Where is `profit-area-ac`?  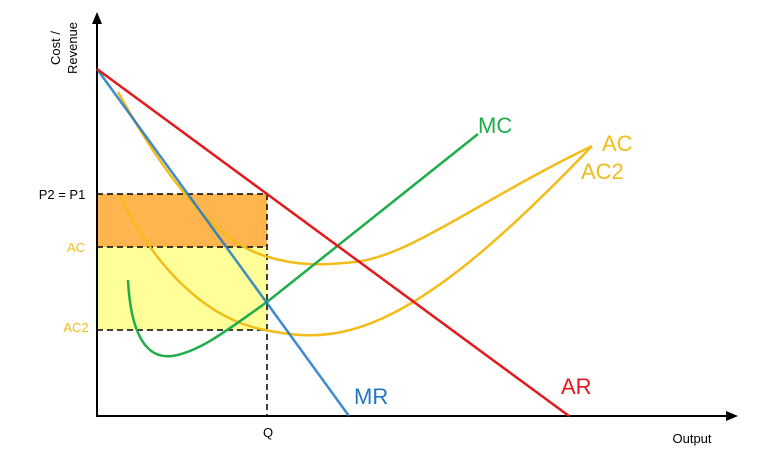 profit-area-ac is located at coordinates (182, 220).